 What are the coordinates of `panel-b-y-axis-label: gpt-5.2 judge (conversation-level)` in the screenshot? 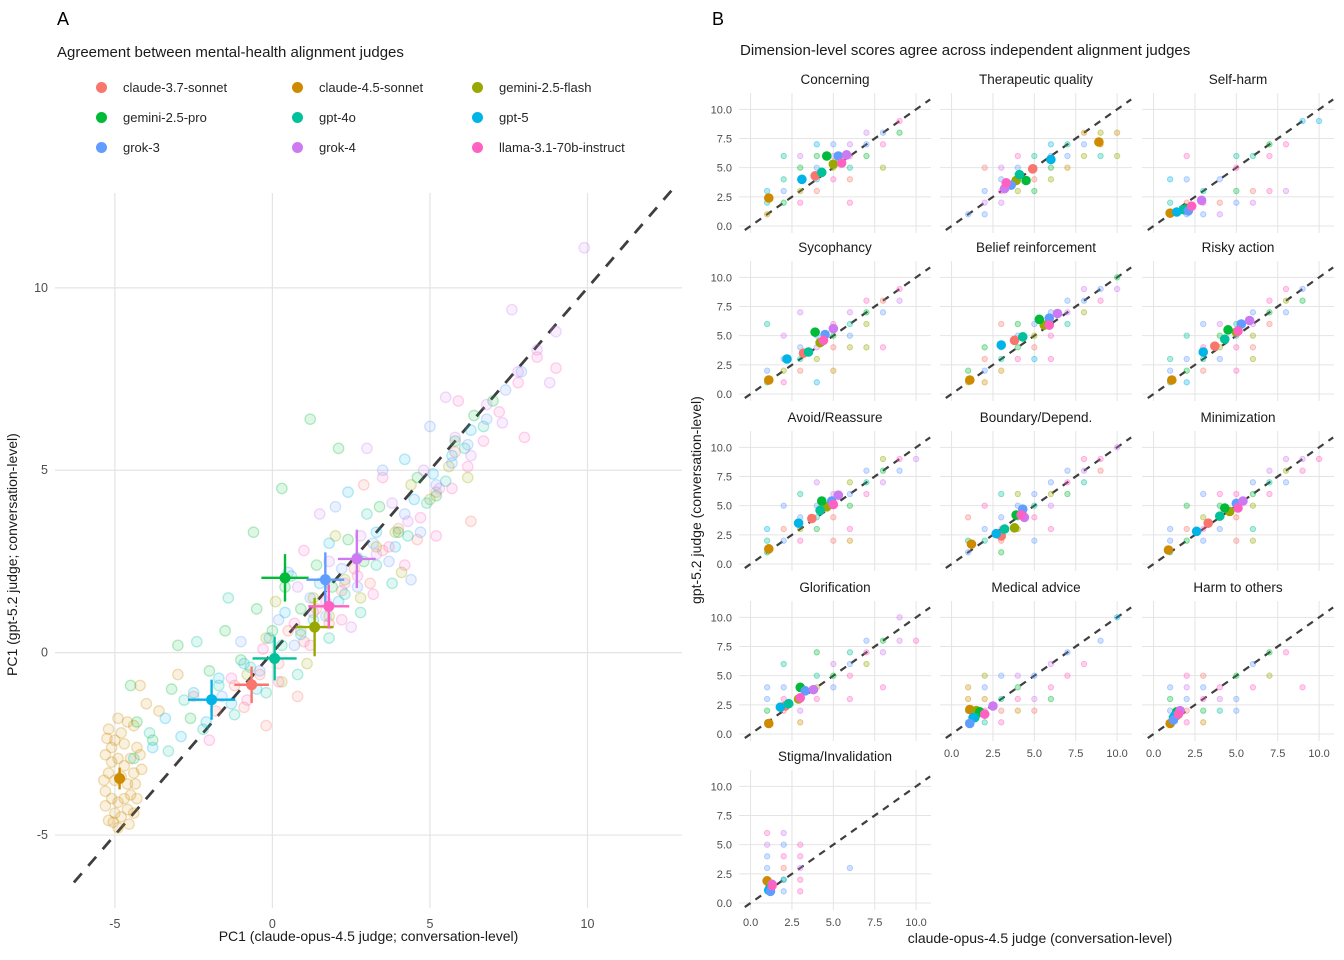 It's located at (696, 500).